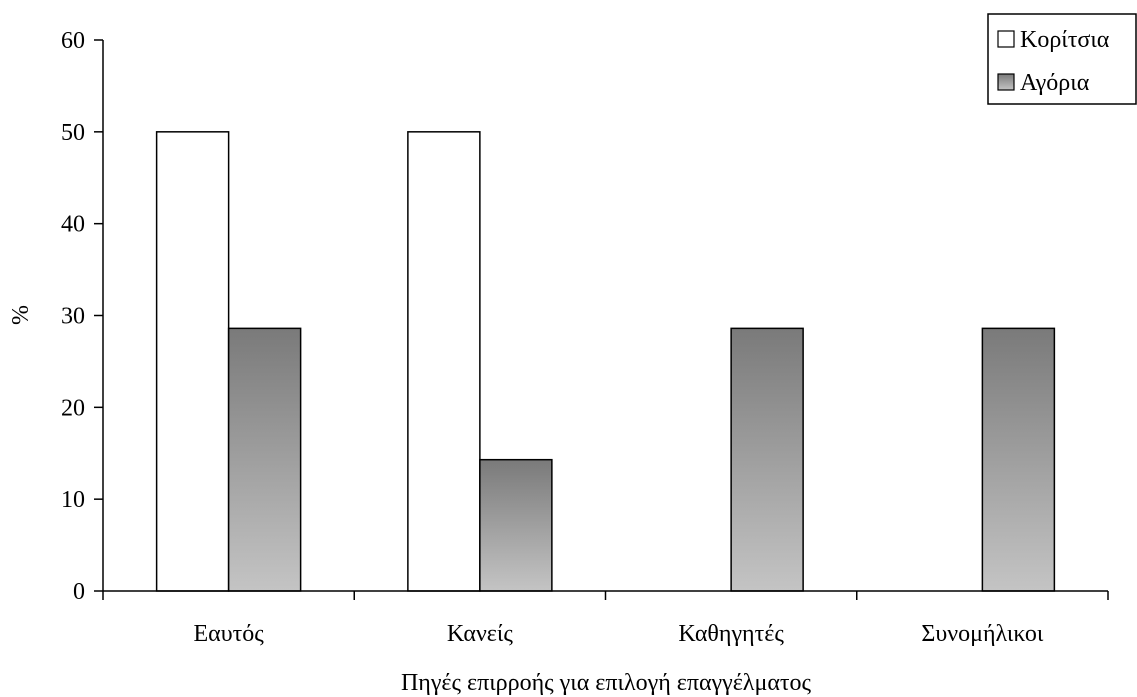  What do you see at coordinates (73, 41) in the screenshot?
I see `y-tick-label: 60` at bounding box center [73, 41].